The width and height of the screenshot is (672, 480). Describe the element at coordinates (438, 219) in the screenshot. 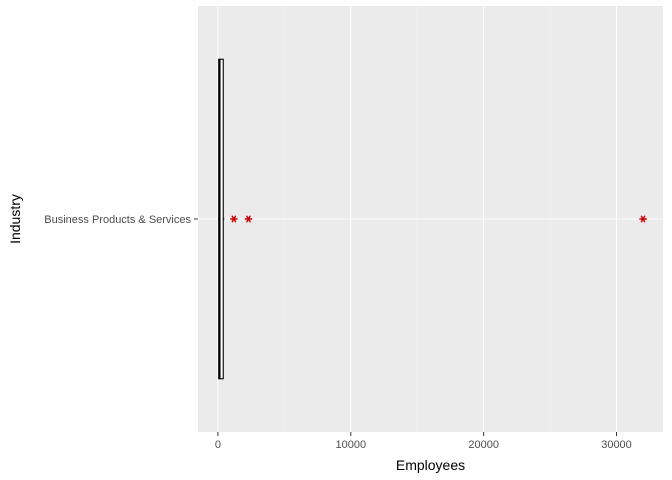

I see `outliers-layer` at that location.